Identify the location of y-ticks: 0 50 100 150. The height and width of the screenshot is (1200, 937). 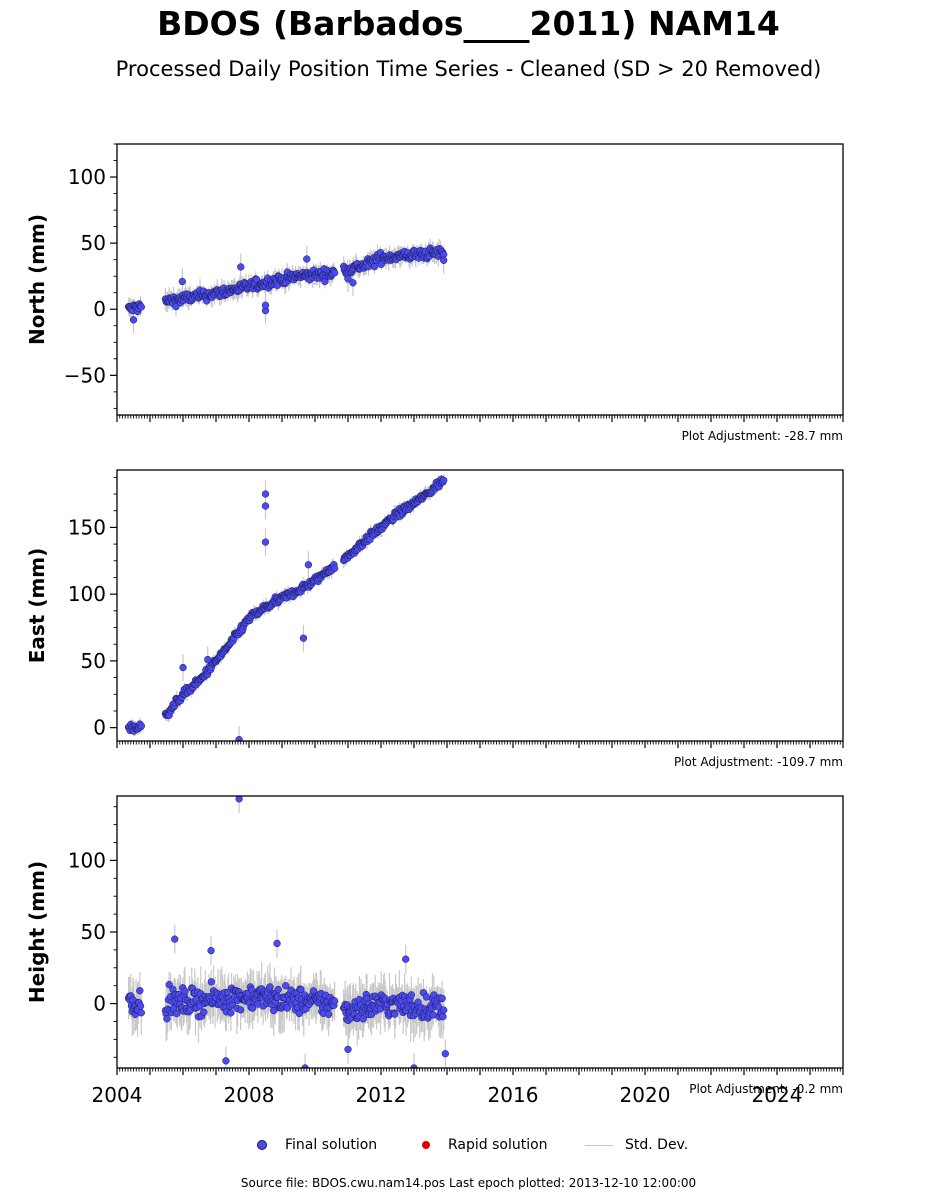
(92, 608).